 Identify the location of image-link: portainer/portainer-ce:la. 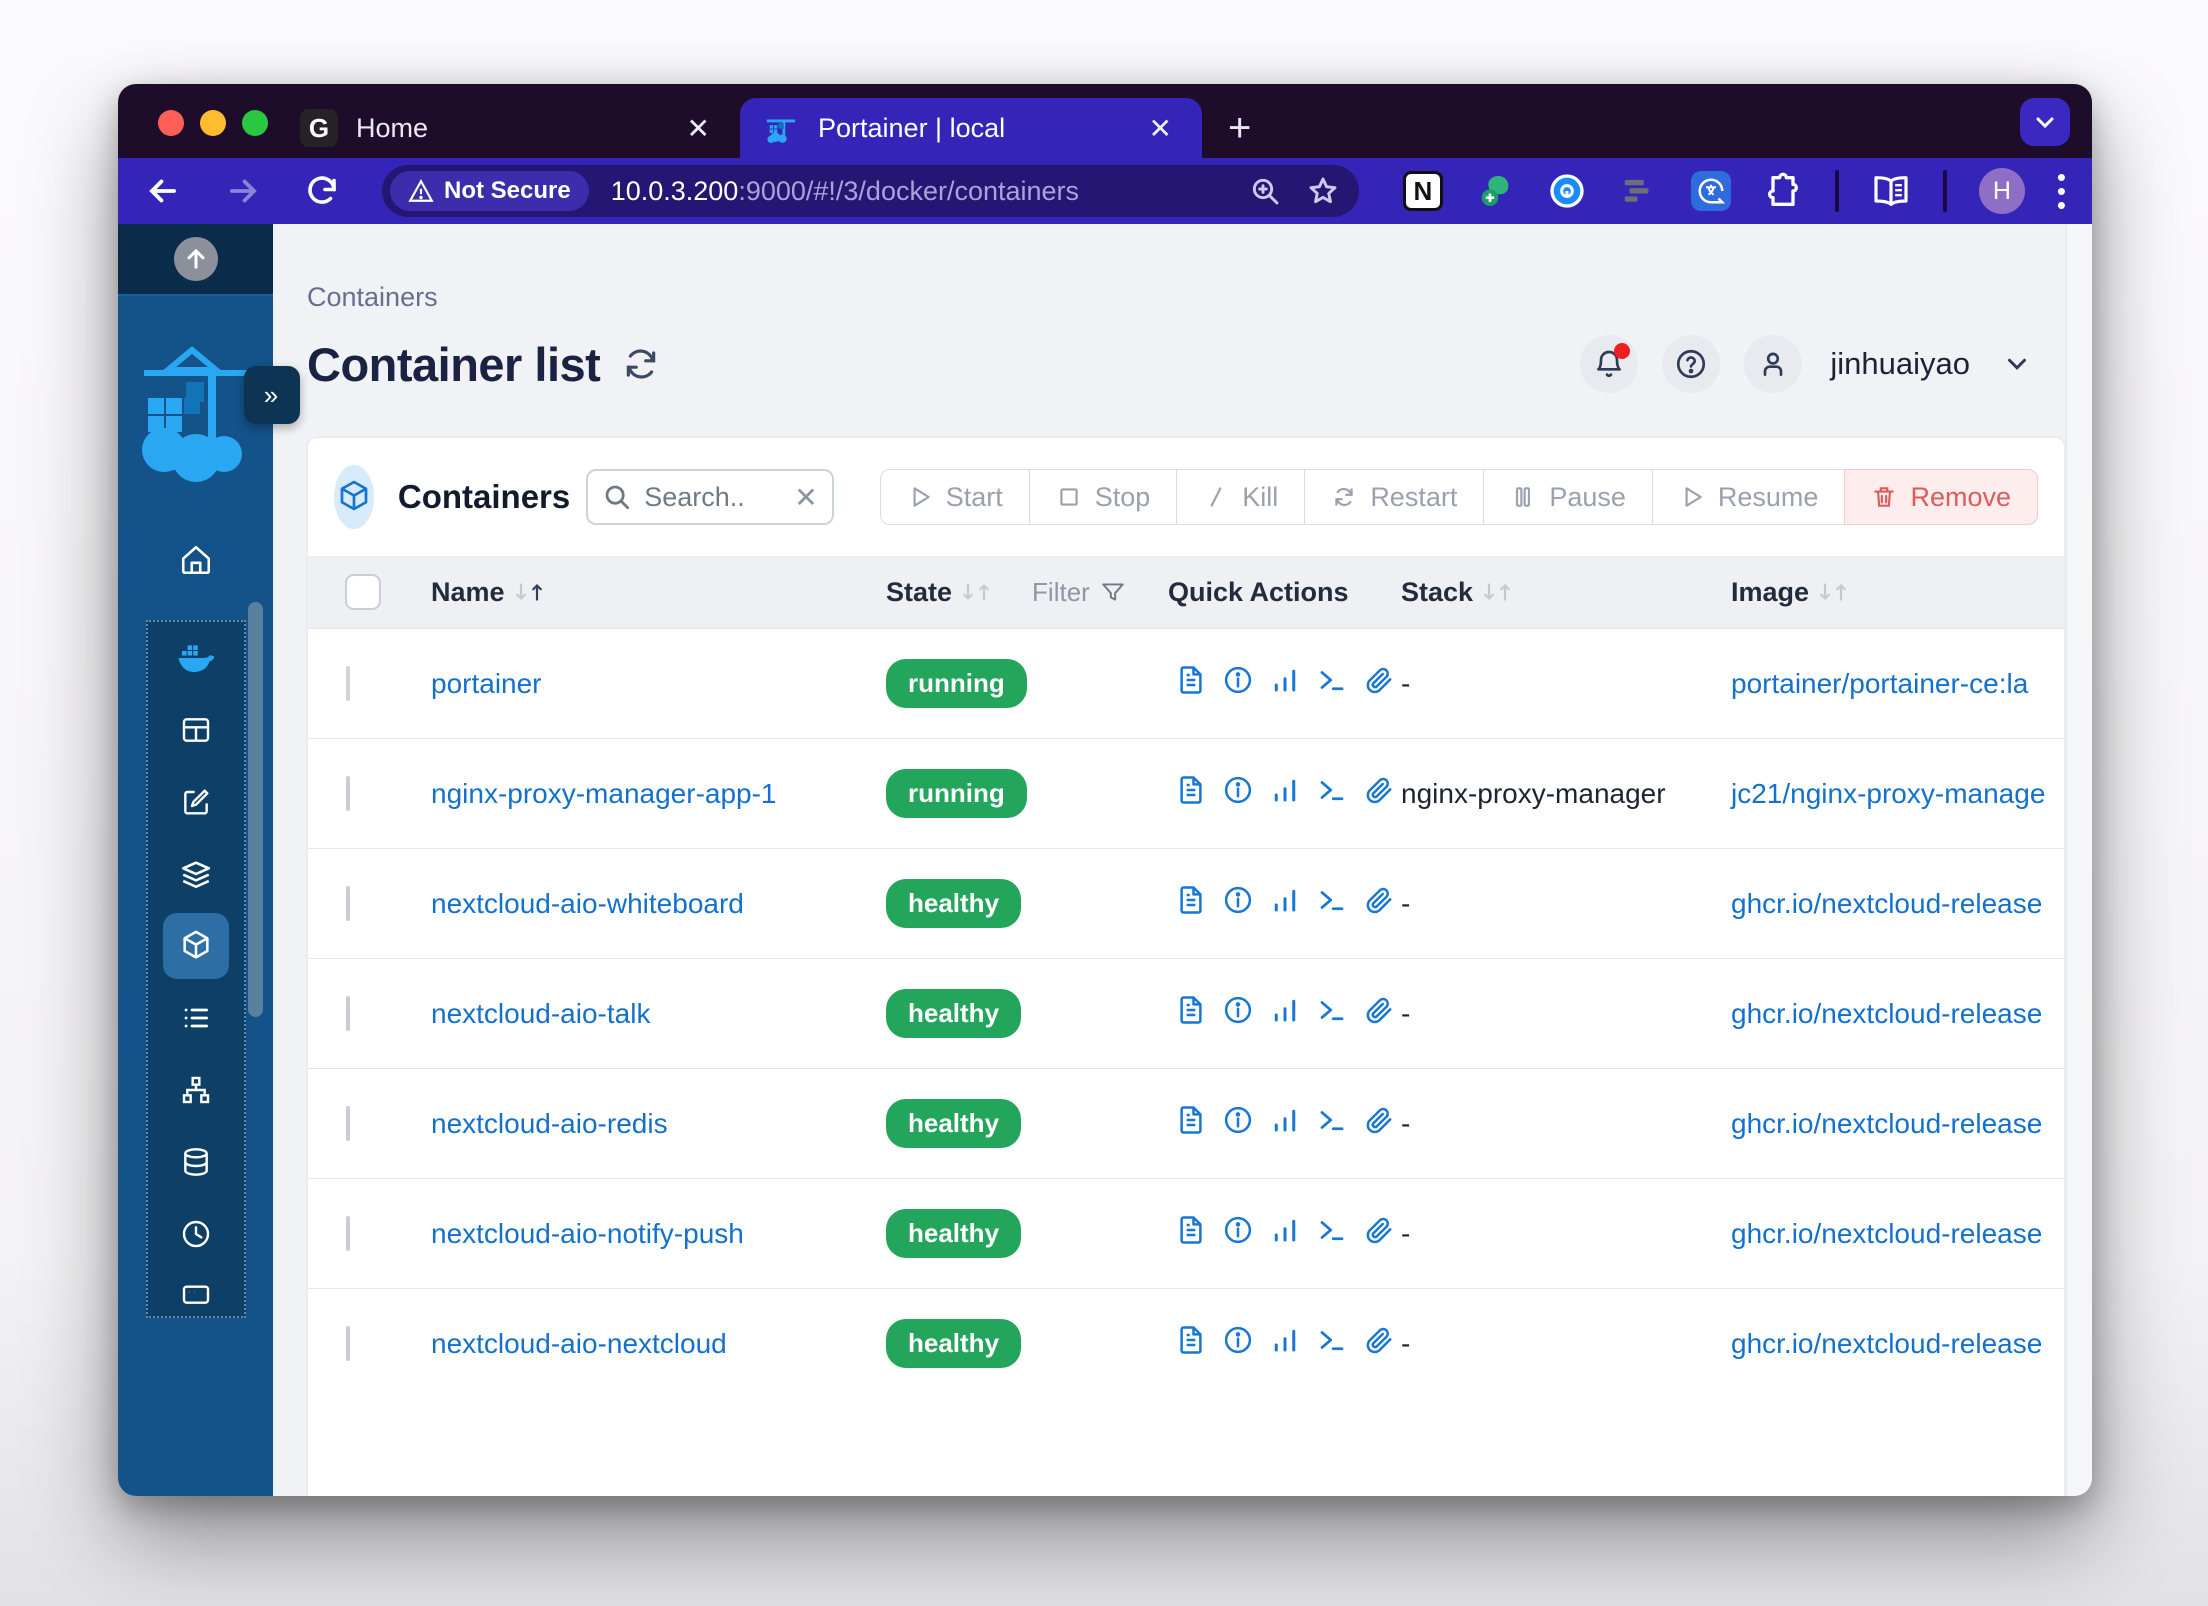
(1880, 683).